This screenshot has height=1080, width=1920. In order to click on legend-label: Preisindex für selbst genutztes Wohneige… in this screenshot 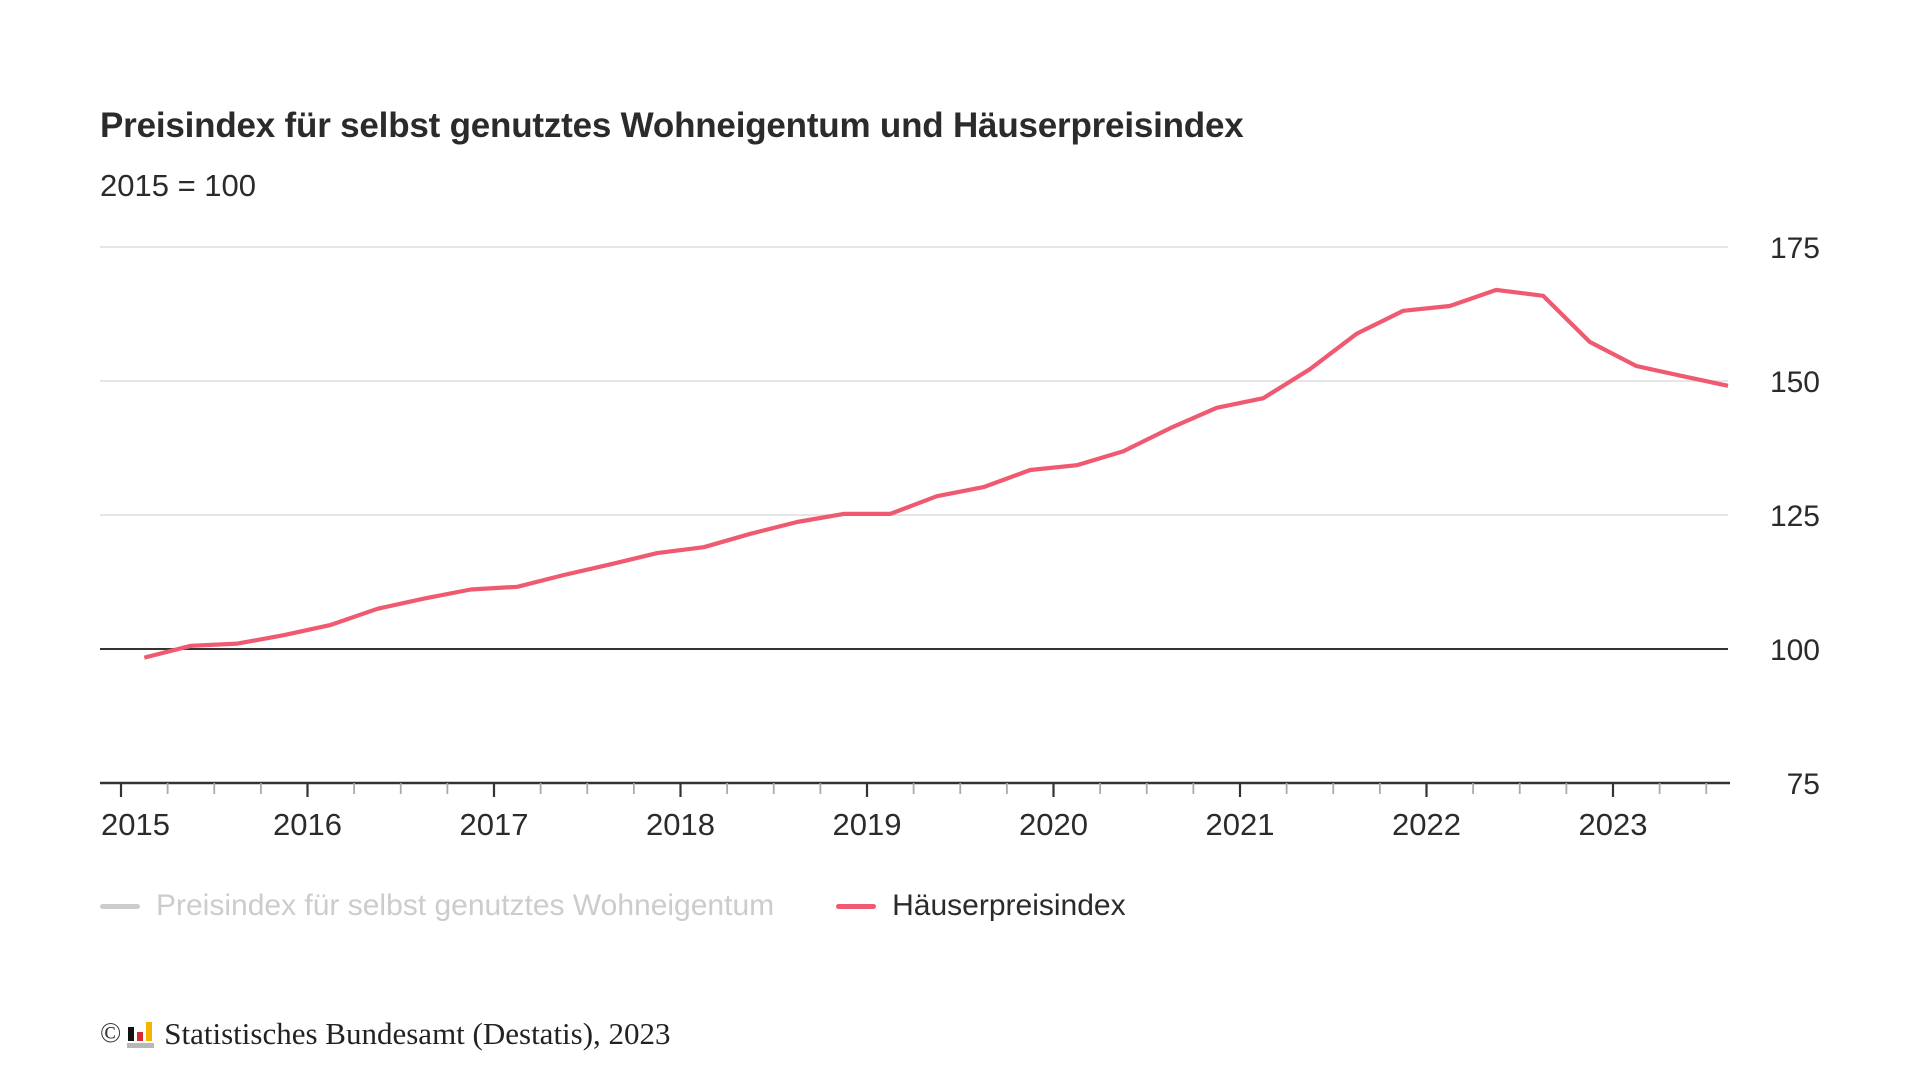, I will do `click(465, 905)`.